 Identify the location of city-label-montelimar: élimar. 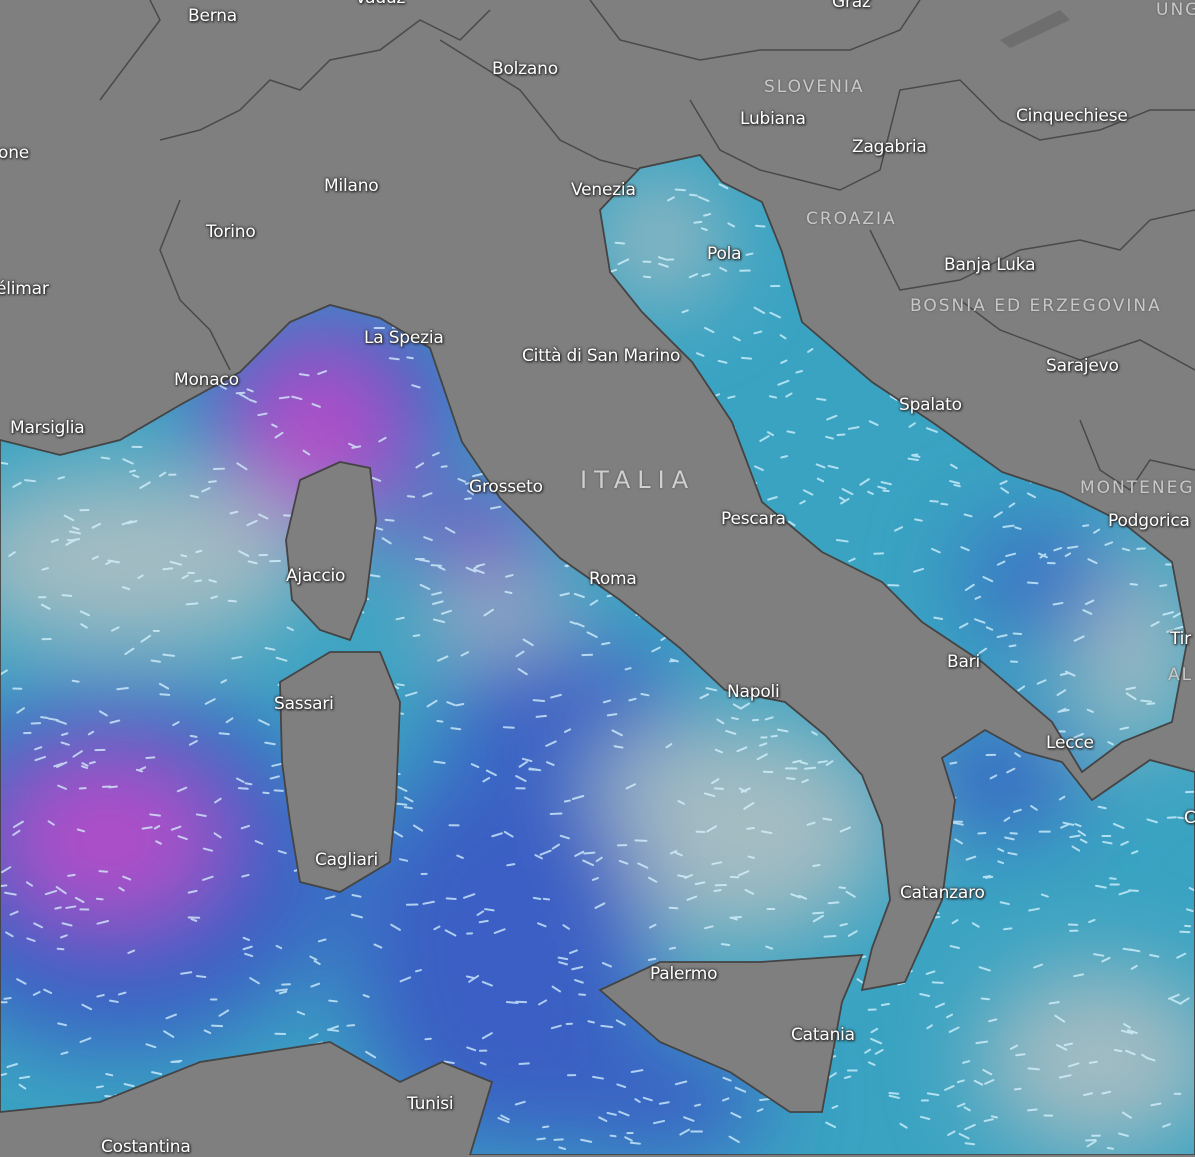
(24, 289).